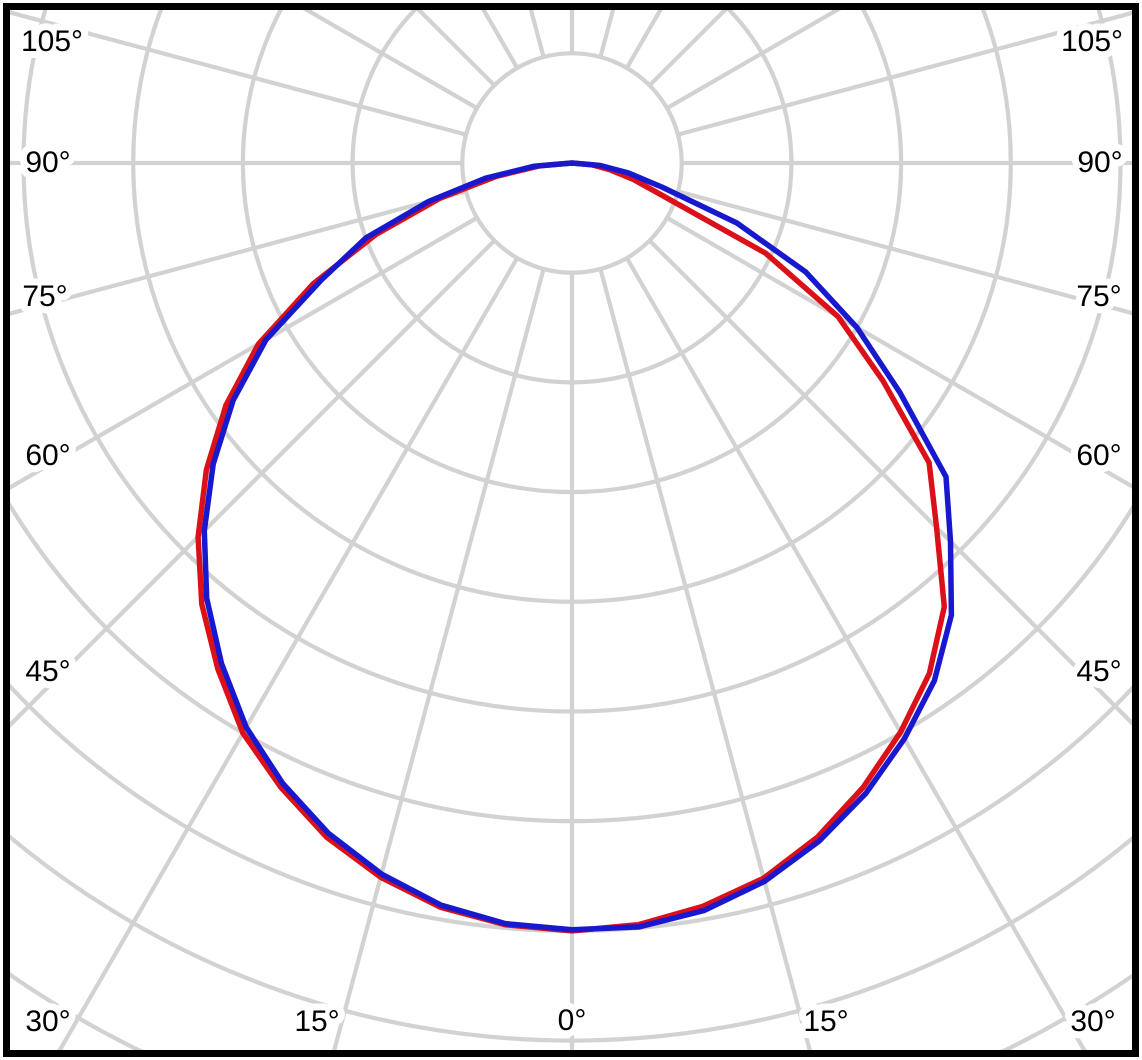 The width and height of the screenshot is (1142, 1060). What do you see at coordinates (52, 41) in the screenshot?
I see `angle-label-left-105deg: 105°` at bounding box center [52, 41].